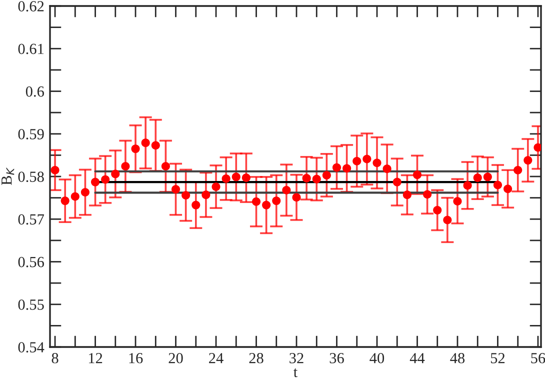 Image resolution: width=545 pixels, height=380 pixels. I want to click on x-tick-label: 12, so click(95, 358).